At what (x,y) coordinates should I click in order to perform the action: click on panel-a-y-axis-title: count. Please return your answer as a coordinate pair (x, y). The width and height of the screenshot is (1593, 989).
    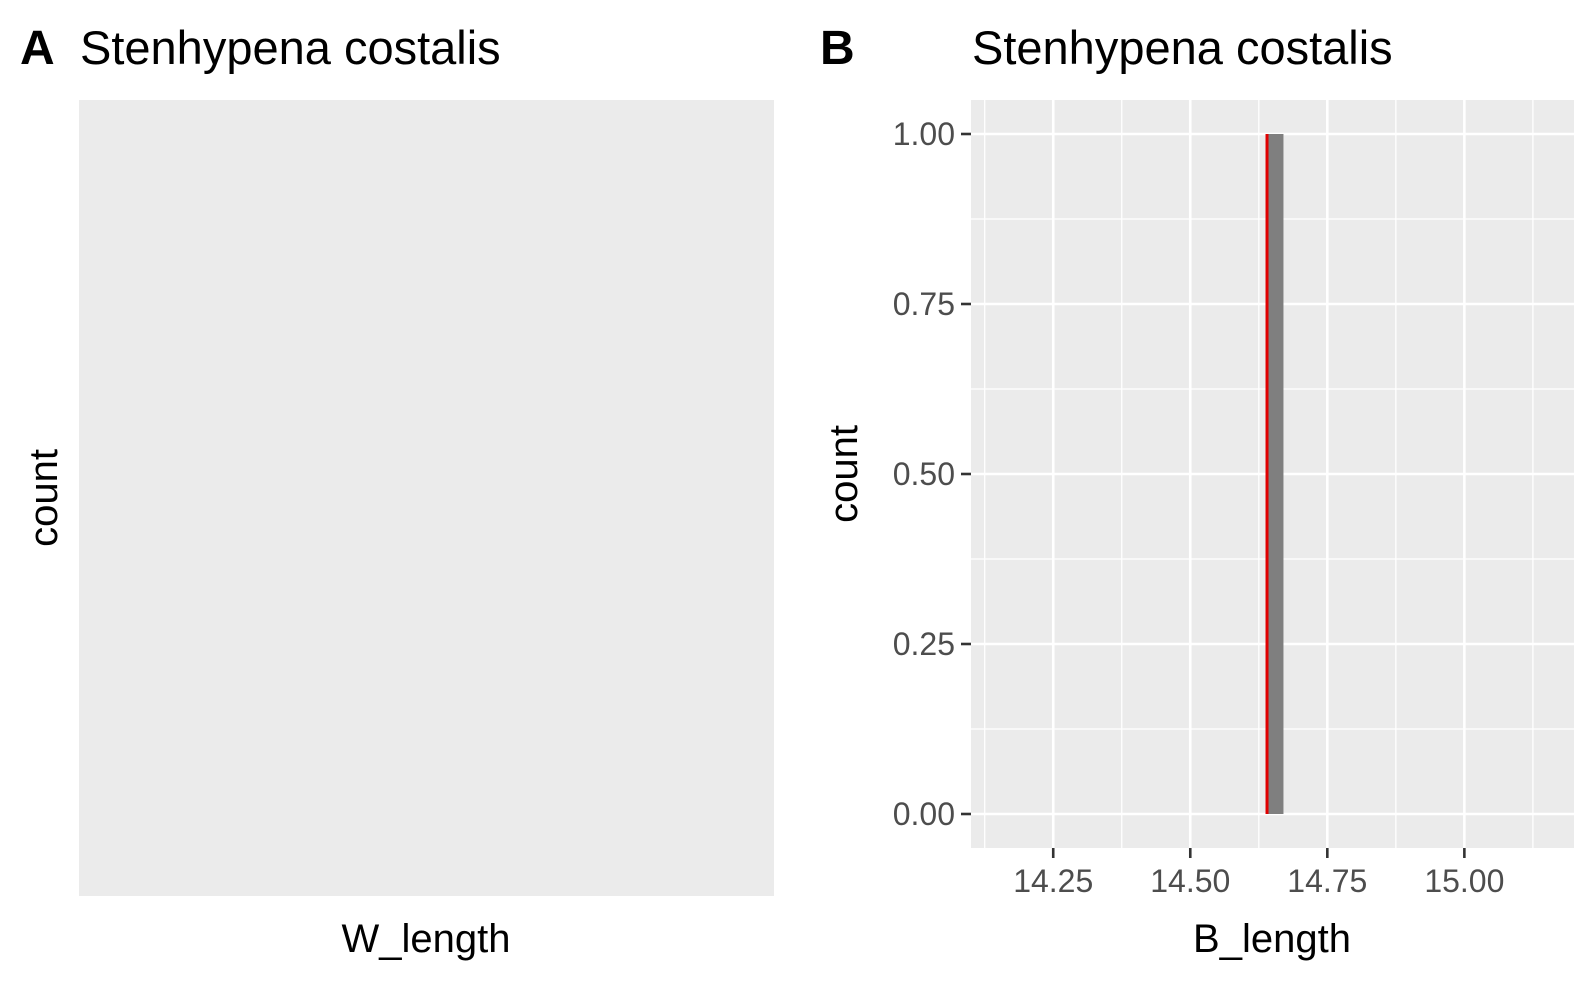
    Looking at the image, I should click on (44, 498).